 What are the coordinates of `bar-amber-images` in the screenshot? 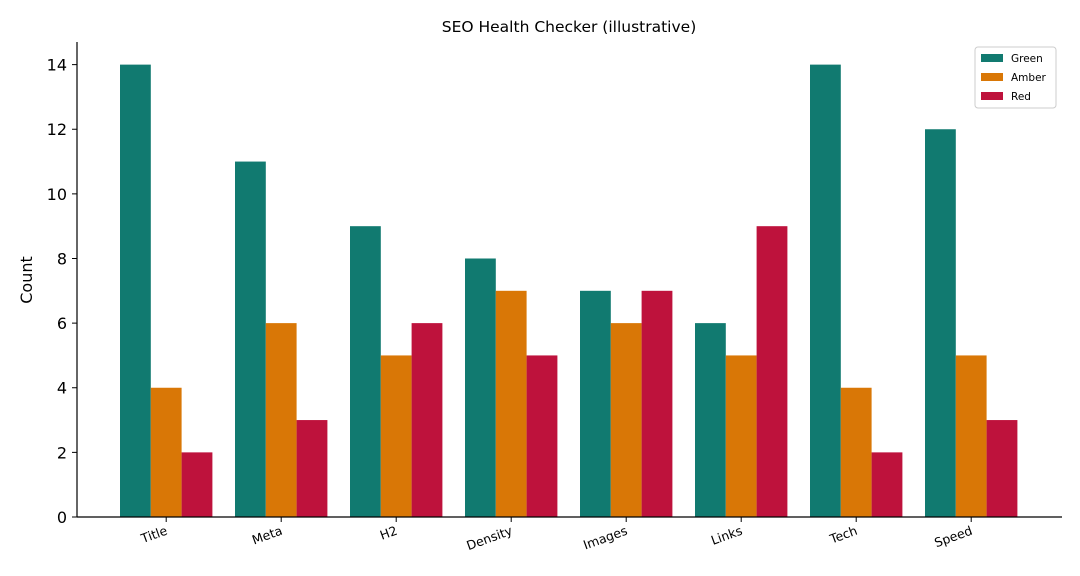 It's located at (626, 420).